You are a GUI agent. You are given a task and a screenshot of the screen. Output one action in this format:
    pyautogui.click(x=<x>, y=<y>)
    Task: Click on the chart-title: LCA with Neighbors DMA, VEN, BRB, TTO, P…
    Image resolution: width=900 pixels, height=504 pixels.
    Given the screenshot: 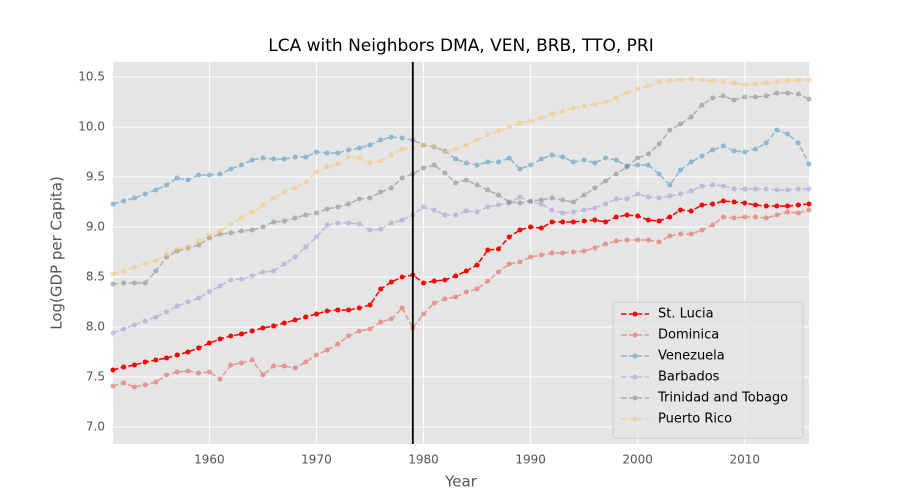 What is the action you would take?
    pyautogui.click(x=461, y=46)
    